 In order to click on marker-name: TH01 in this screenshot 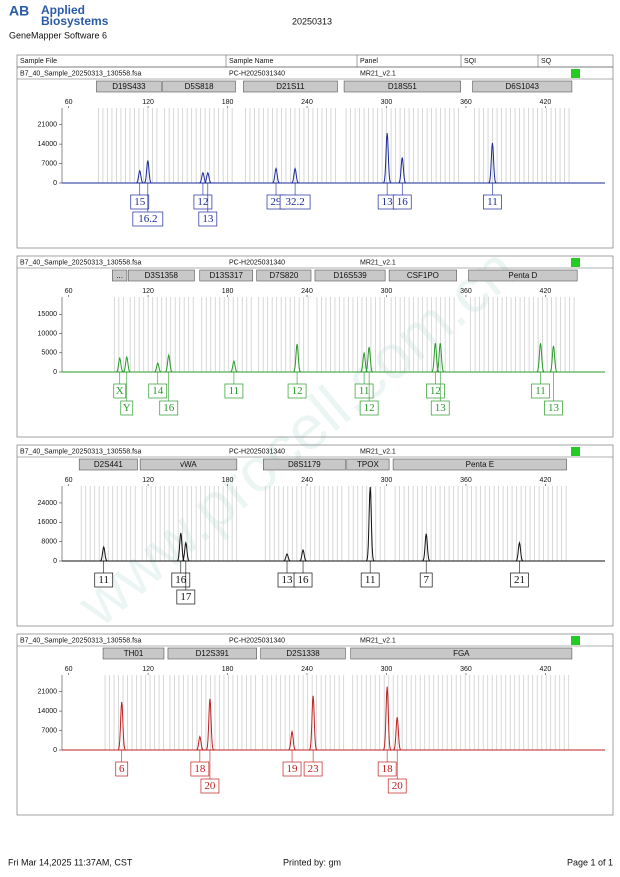, I will do `click(134, 653)`.